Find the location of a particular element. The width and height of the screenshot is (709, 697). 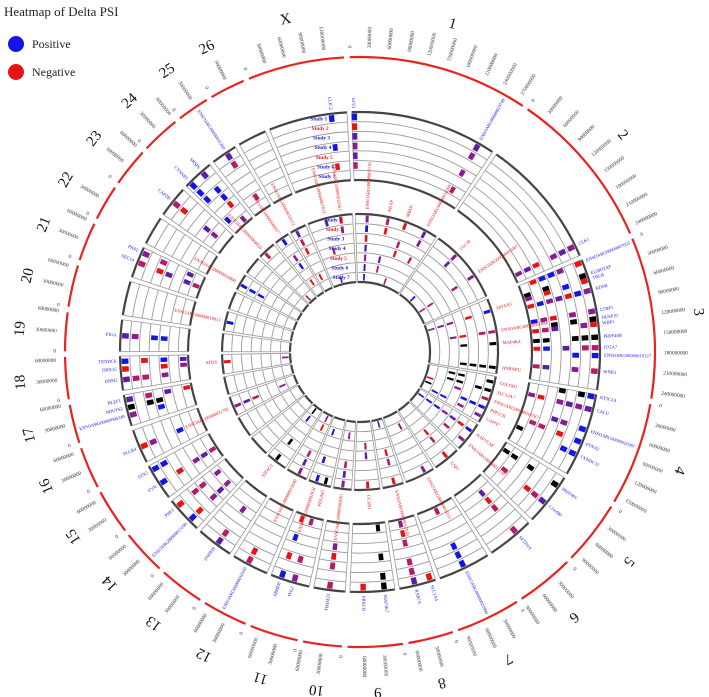

outer-gene-label-41: DNM2 is located at coordinates (111, 380).